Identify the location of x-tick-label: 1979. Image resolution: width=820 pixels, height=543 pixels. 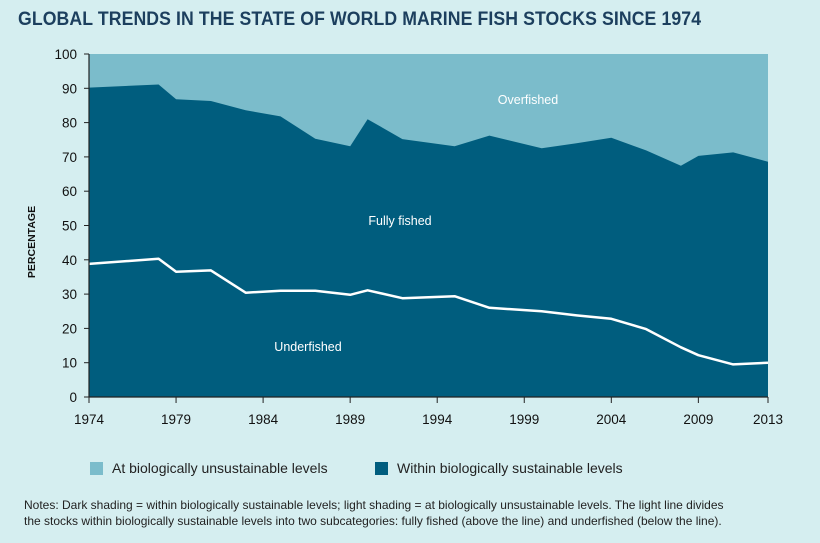
(176, 419).